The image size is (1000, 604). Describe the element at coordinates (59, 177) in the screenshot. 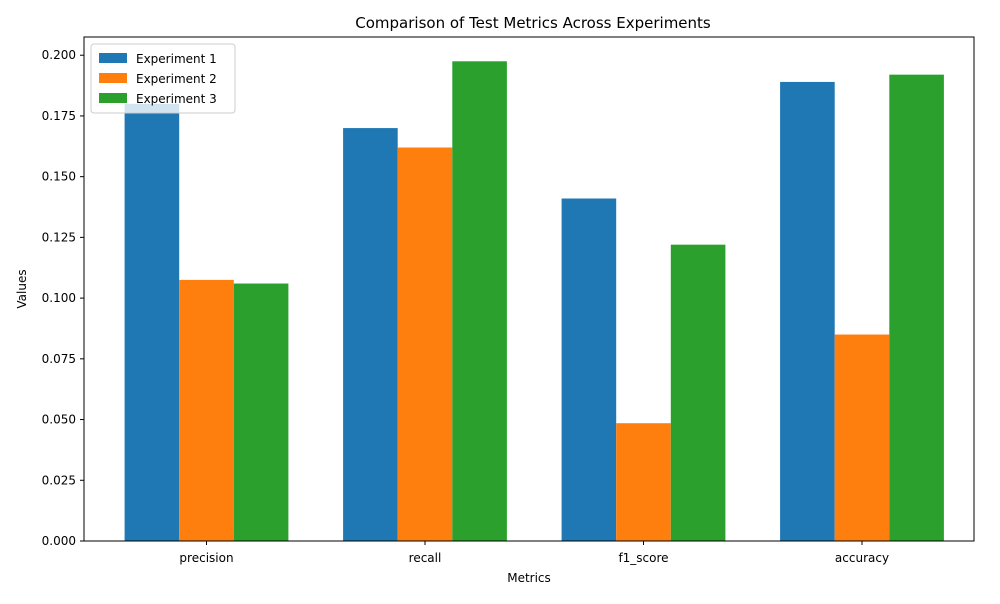

I see `y-tick-label: 0.150` at that location.